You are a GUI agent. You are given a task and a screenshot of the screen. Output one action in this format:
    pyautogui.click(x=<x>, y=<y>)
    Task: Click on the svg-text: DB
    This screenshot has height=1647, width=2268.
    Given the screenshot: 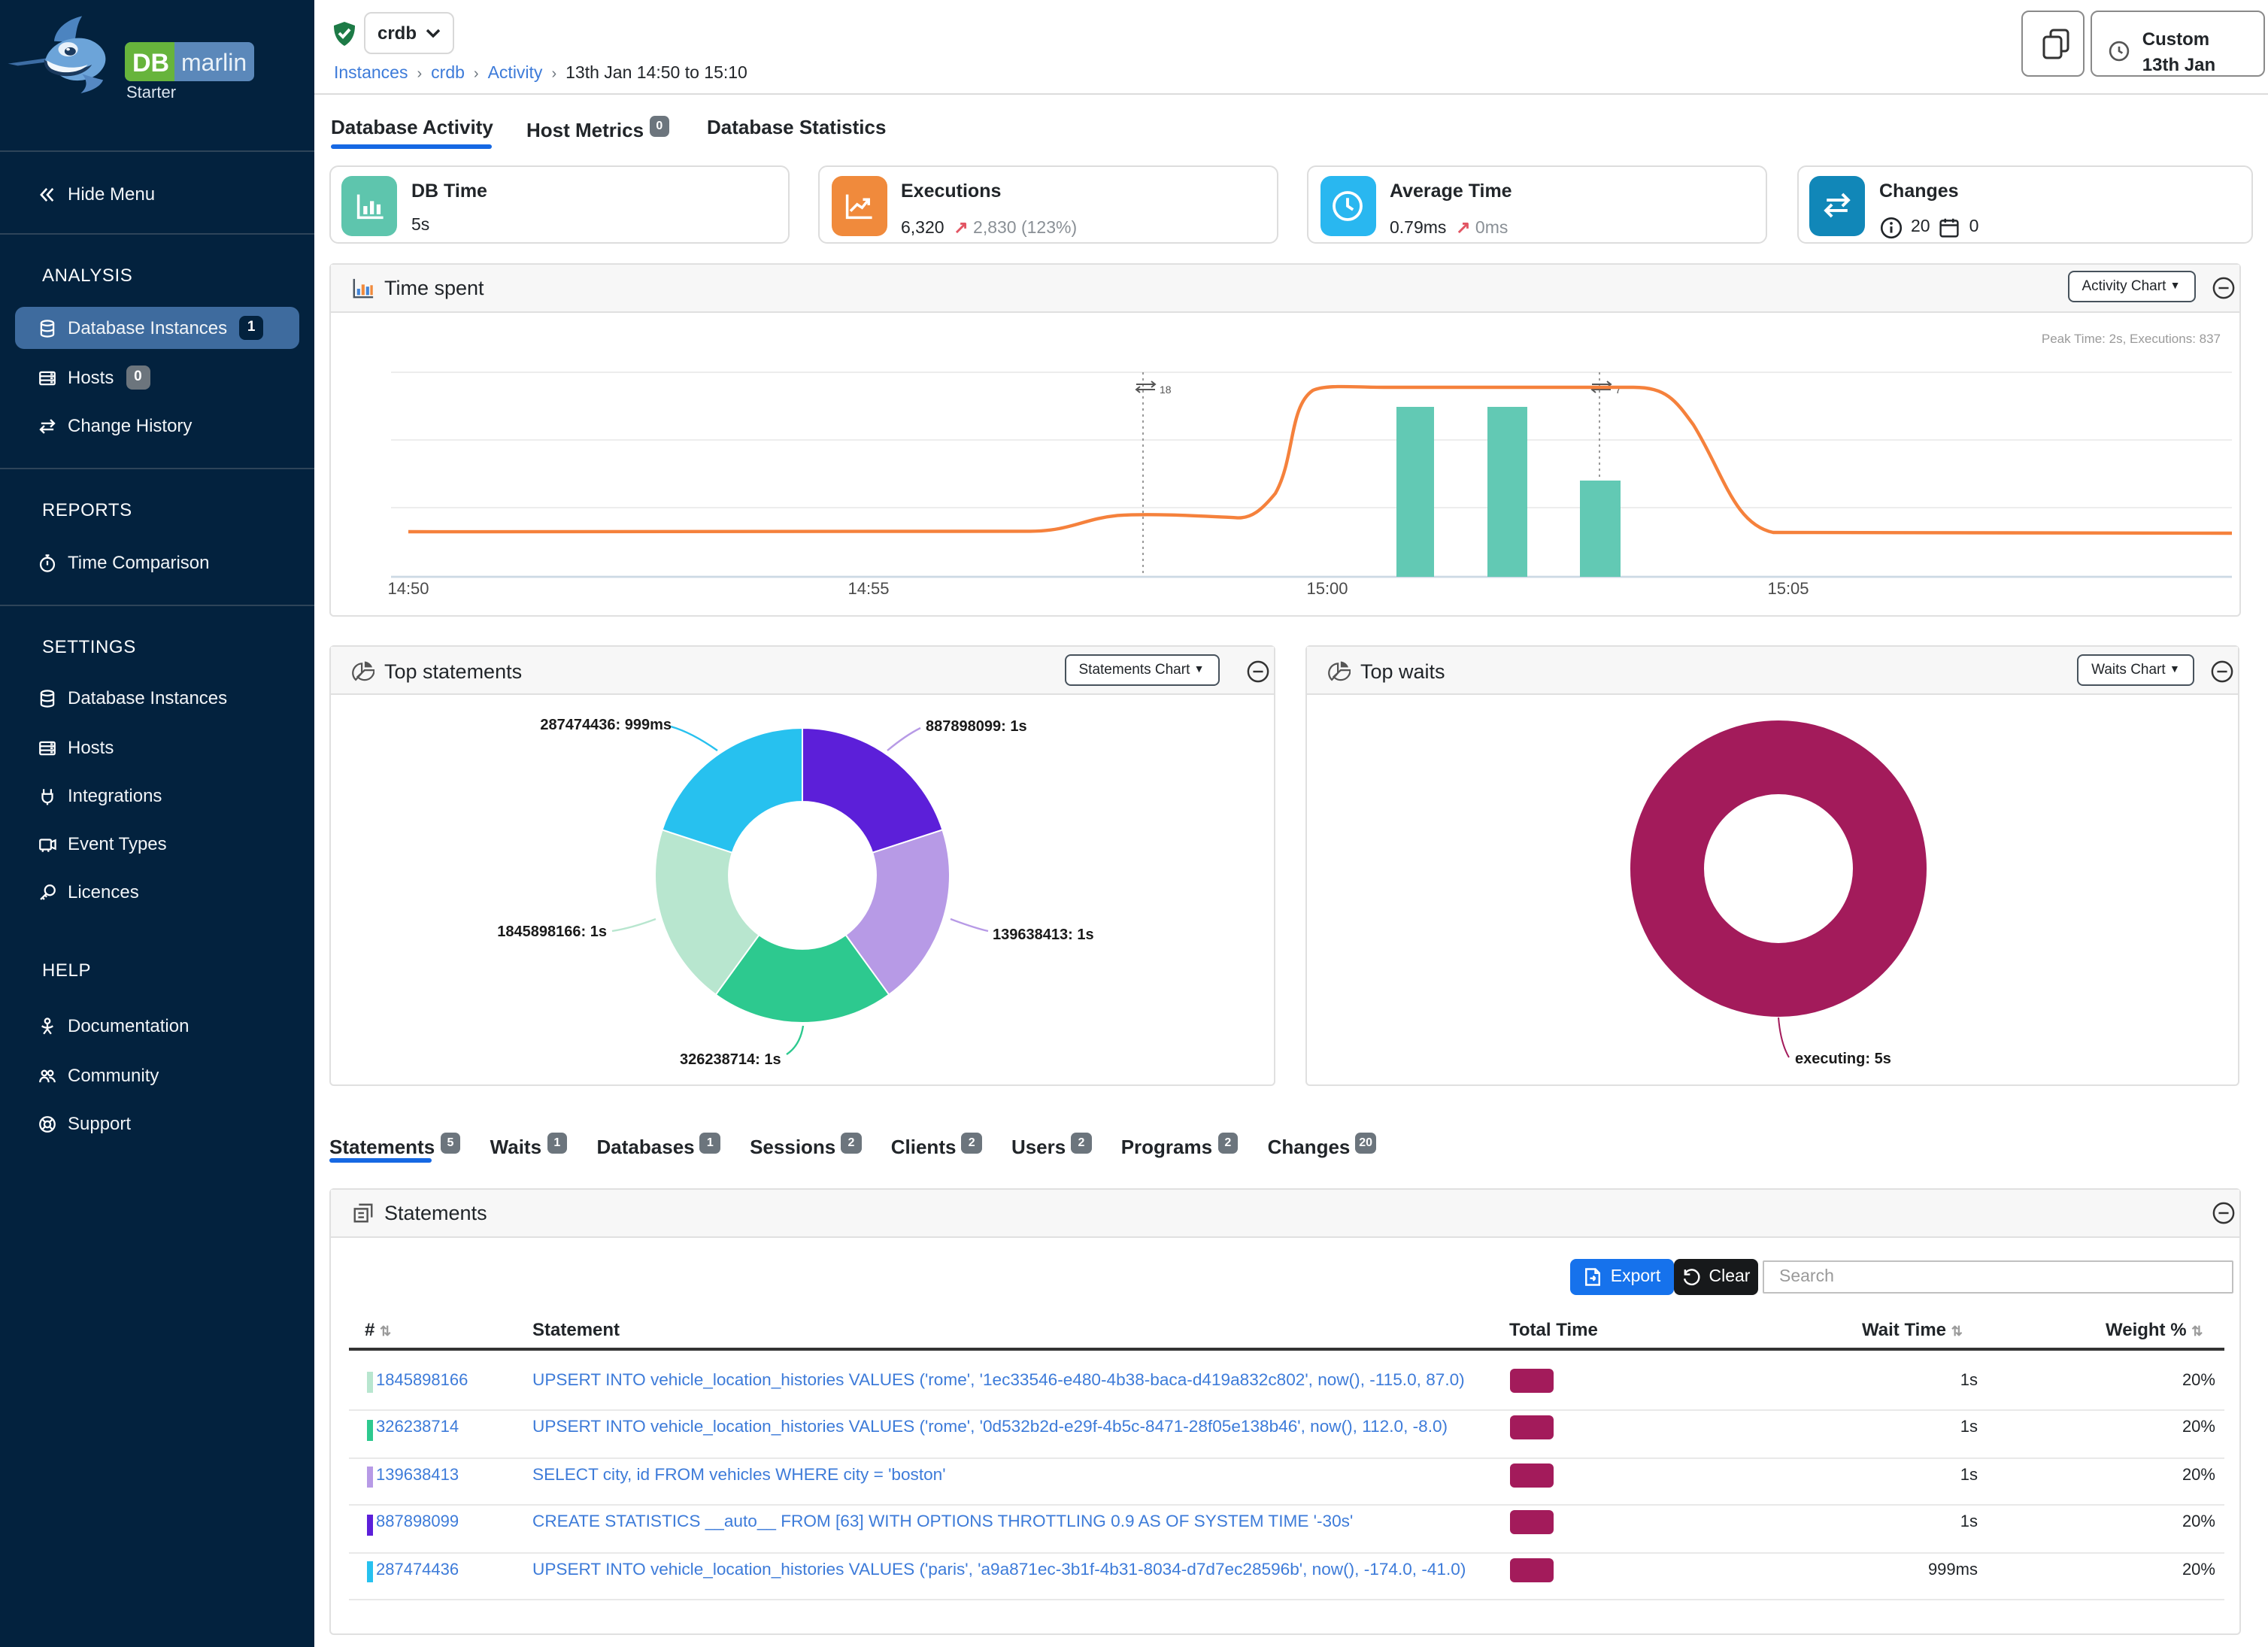 What is the action you would take?
    pyautogui.click(x=150, y=63)
    